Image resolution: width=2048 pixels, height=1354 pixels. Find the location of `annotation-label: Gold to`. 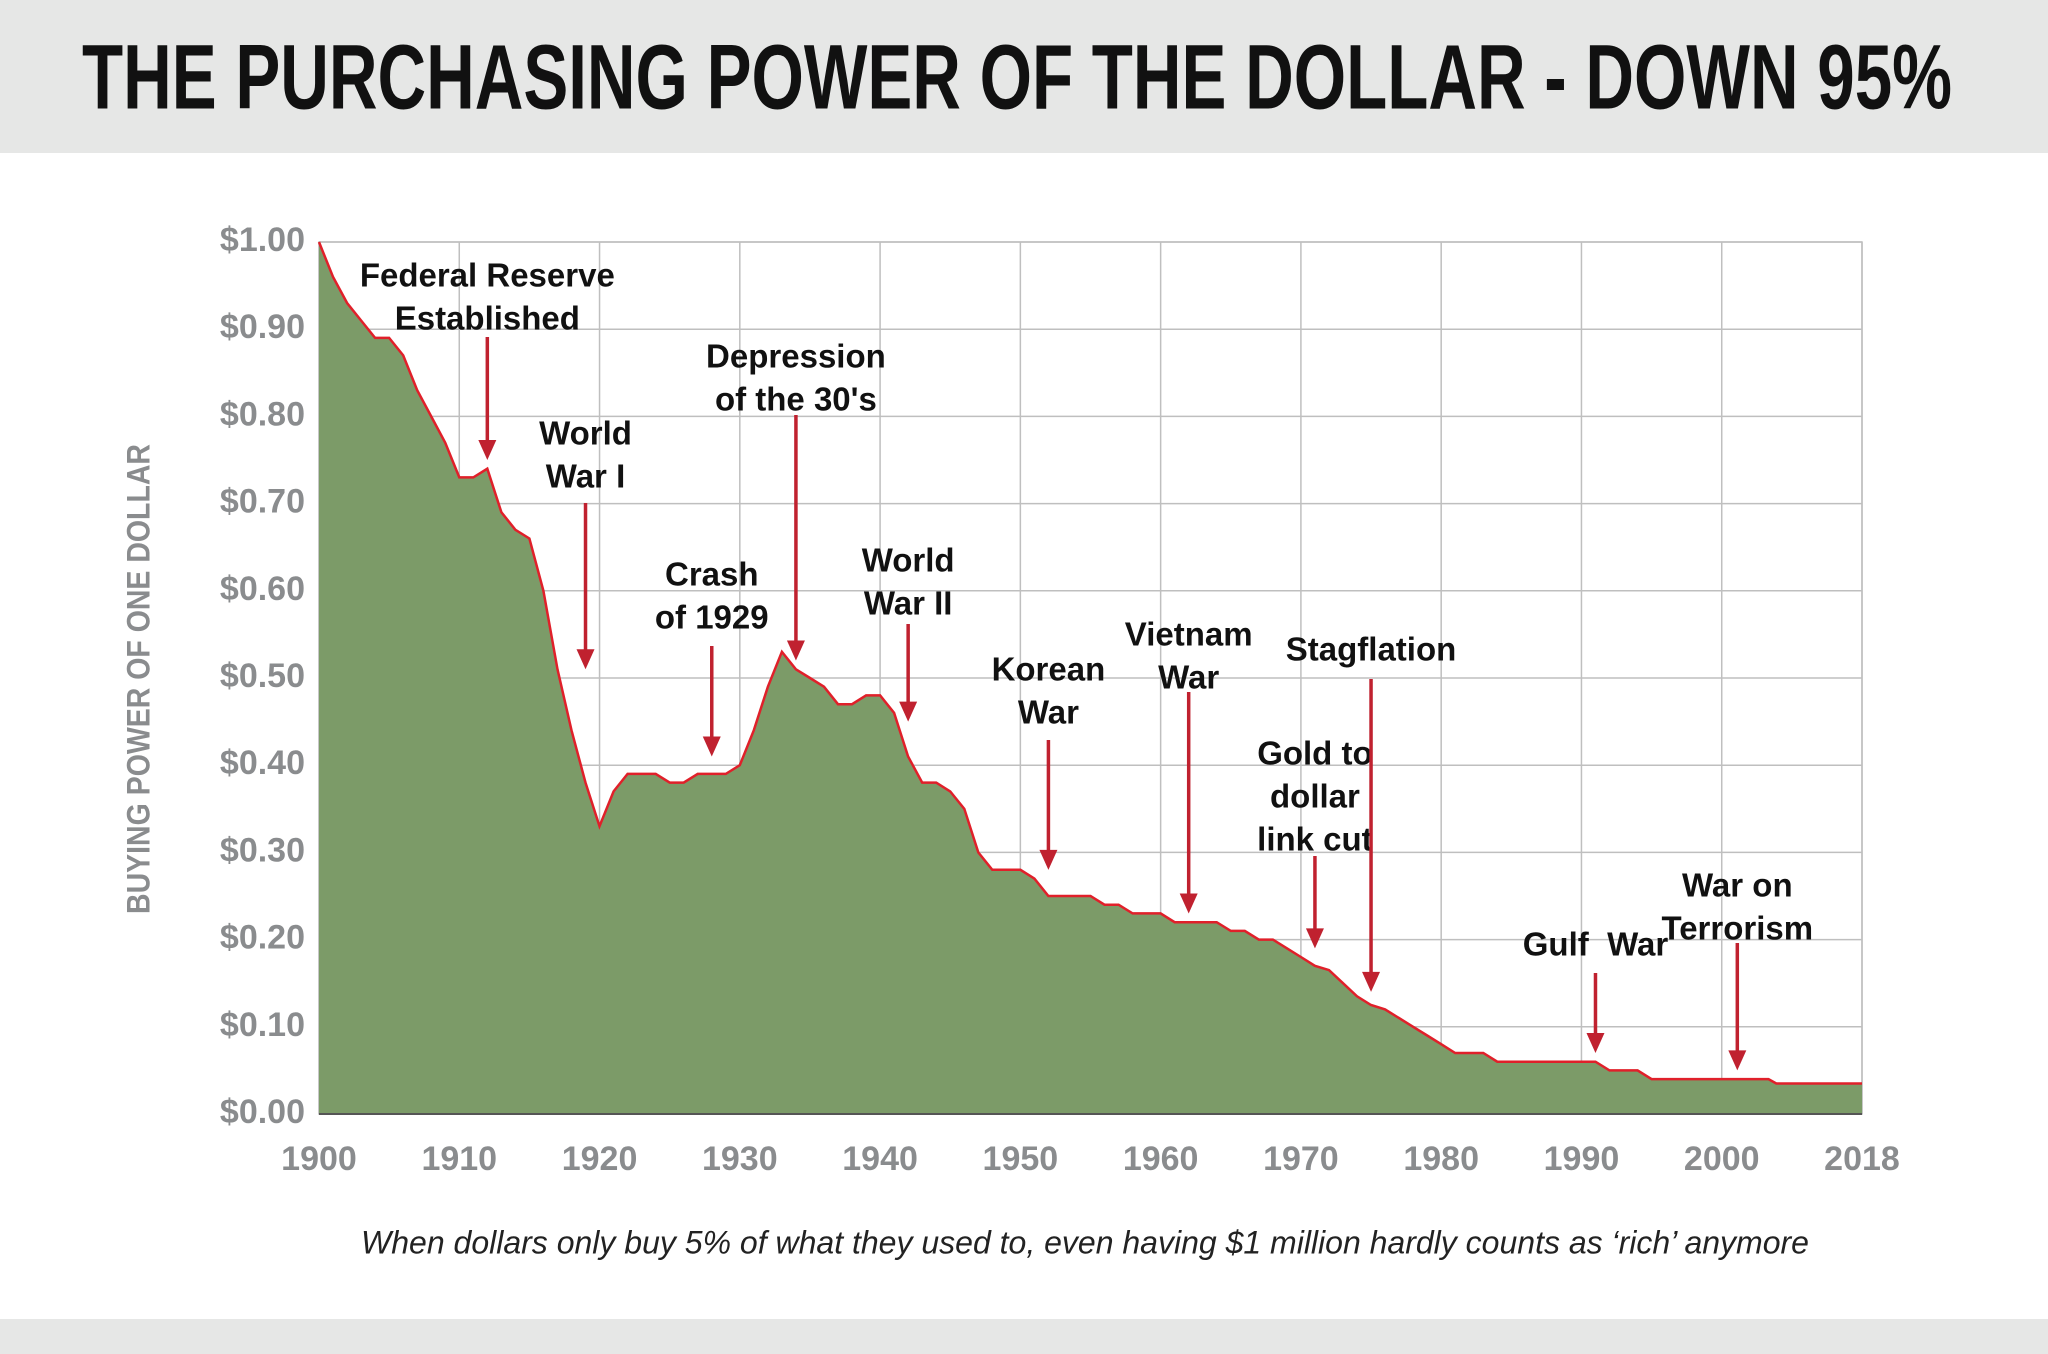

annotation-label: Gold to is located at coordinates (1314, 753).